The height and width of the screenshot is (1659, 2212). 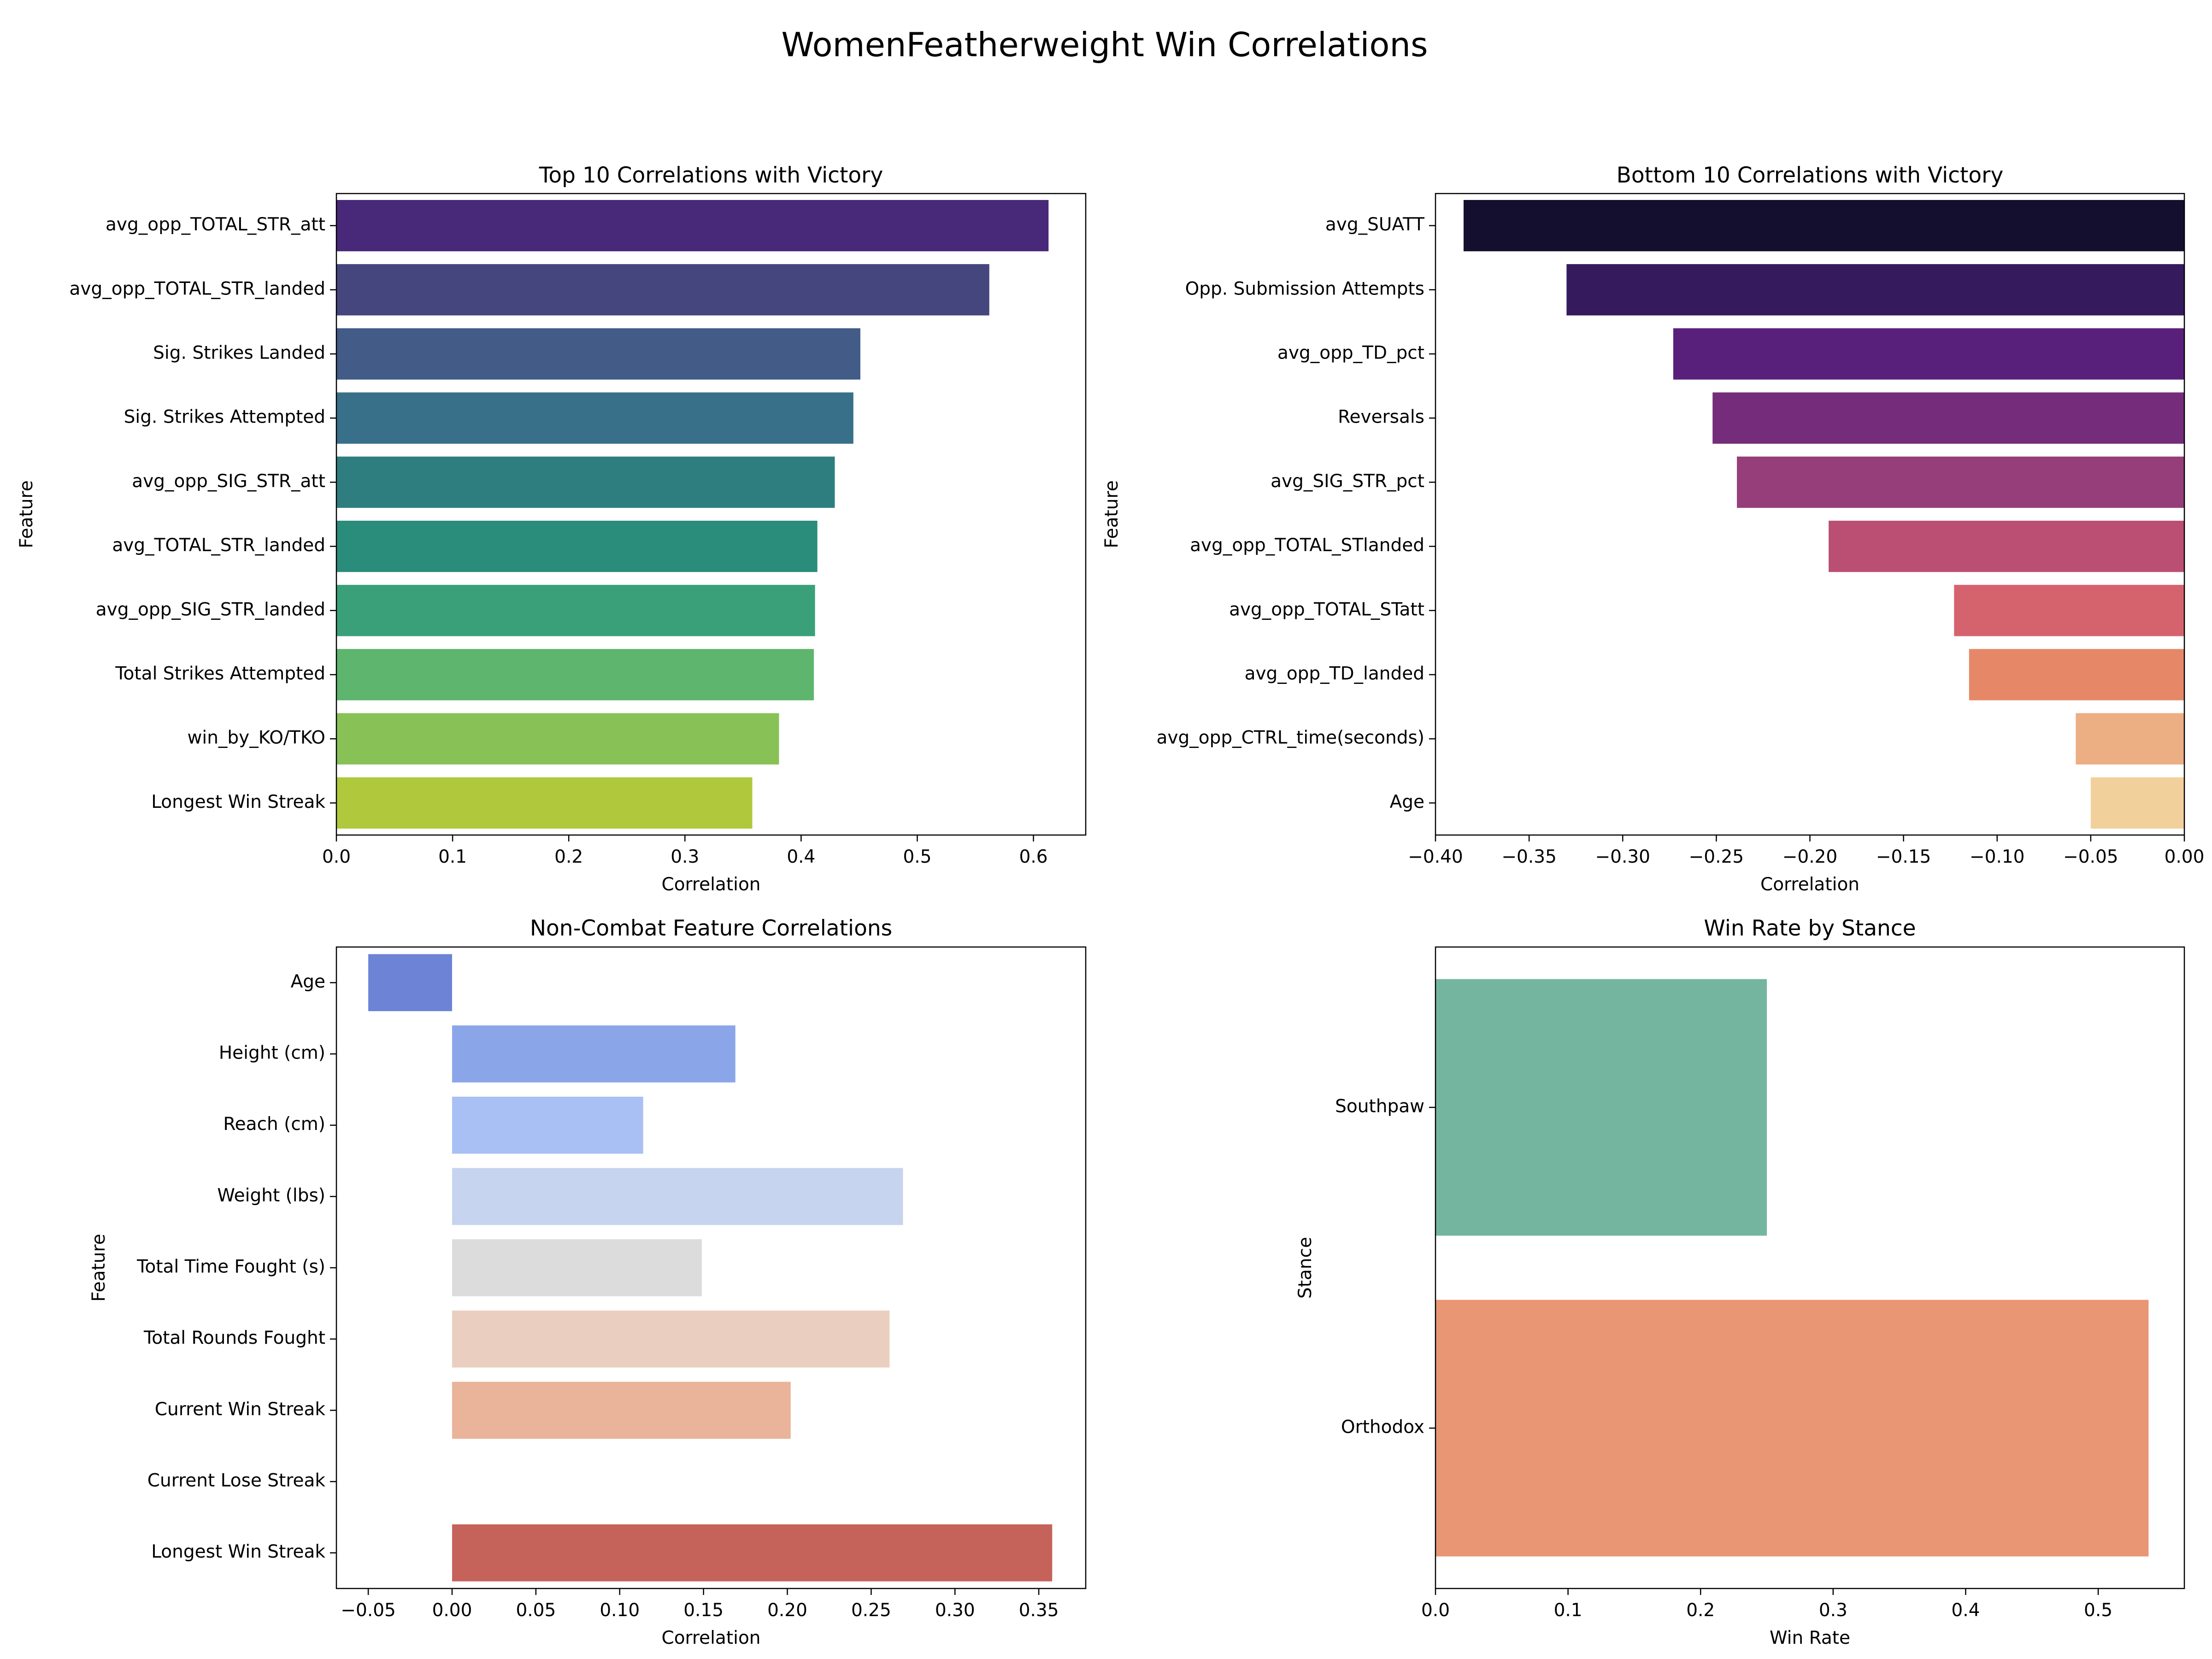 I want to click on y-tick-label: avg_SUATT, so click(x=1374, y=224).